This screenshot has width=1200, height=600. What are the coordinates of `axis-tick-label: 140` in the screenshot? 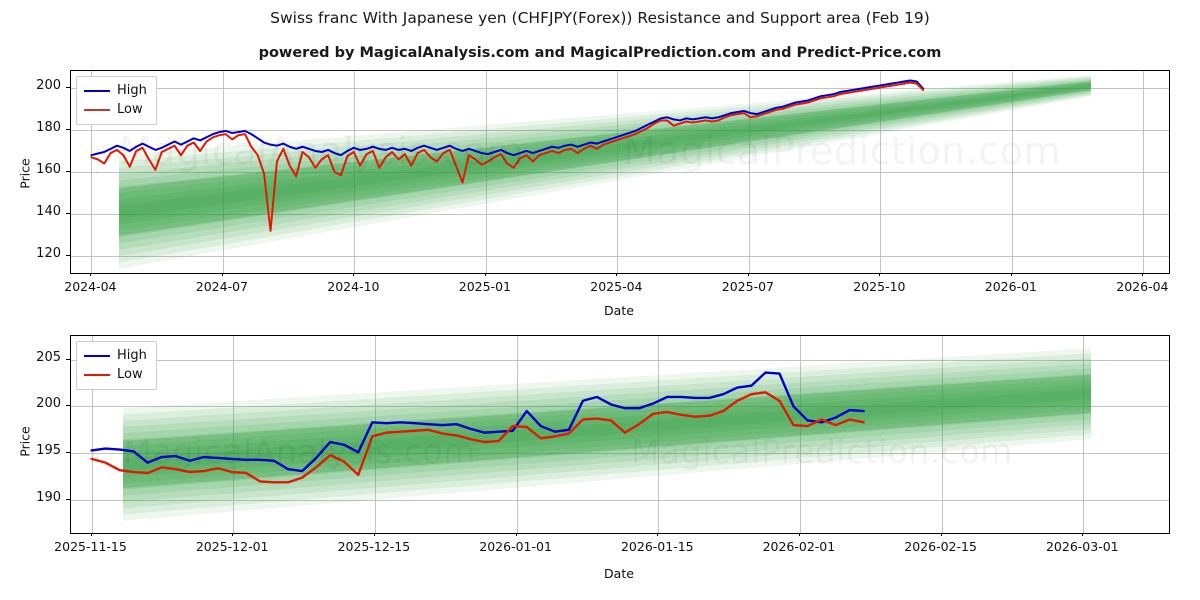 It's located at (48, 212).